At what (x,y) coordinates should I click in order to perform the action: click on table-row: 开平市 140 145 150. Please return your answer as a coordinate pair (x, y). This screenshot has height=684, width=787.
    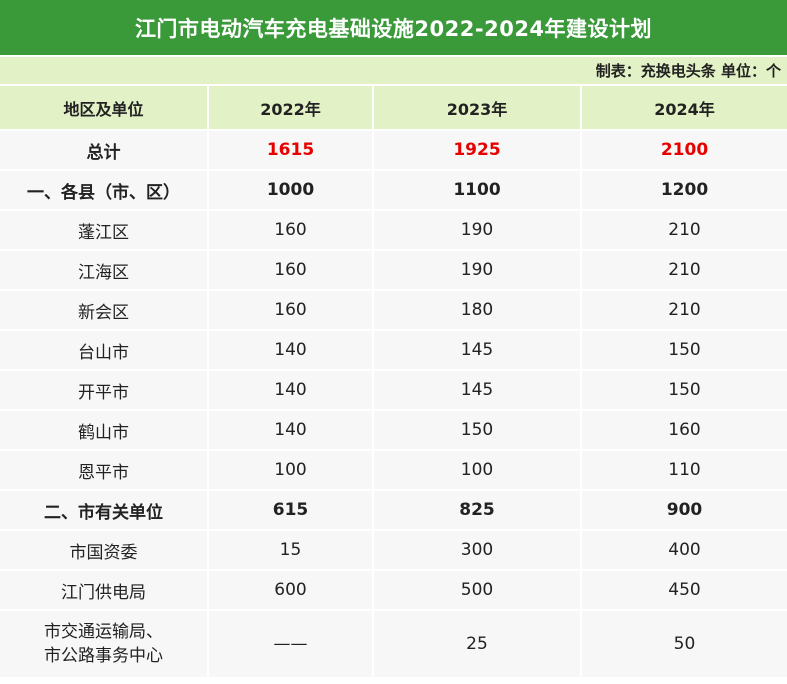
    Looking at the image, I should click on (393, 390).